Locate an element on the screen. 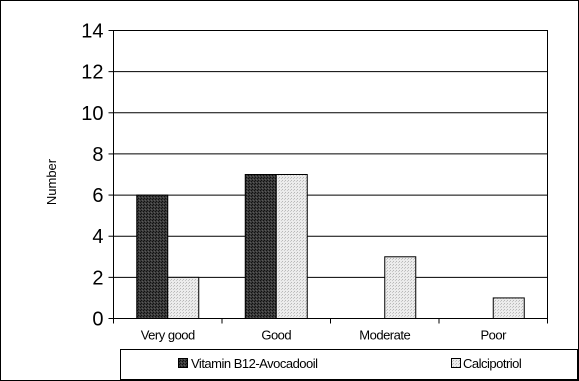 This screenshot has width=579, height=381. x-category-label: Good is located at coordinates (276, 335).